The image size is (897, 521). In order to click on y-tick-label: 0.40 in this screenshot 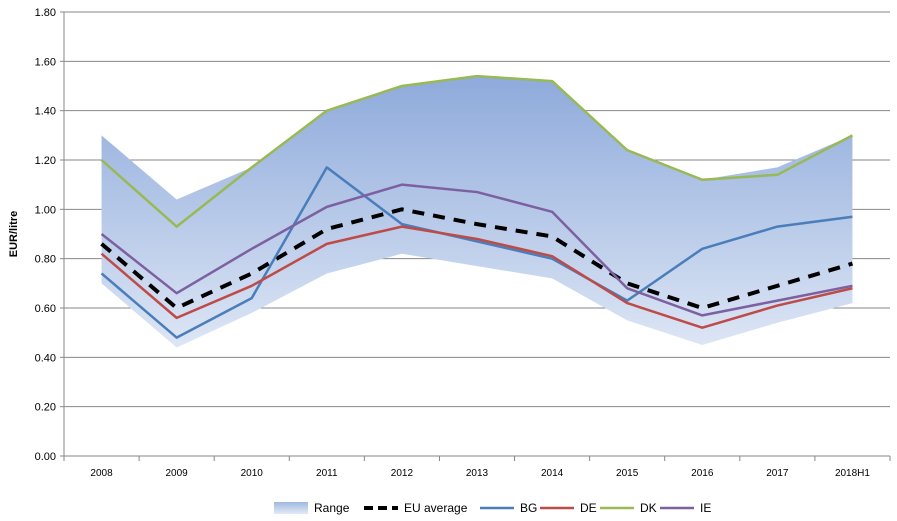, I will do `click(45, 358)`.